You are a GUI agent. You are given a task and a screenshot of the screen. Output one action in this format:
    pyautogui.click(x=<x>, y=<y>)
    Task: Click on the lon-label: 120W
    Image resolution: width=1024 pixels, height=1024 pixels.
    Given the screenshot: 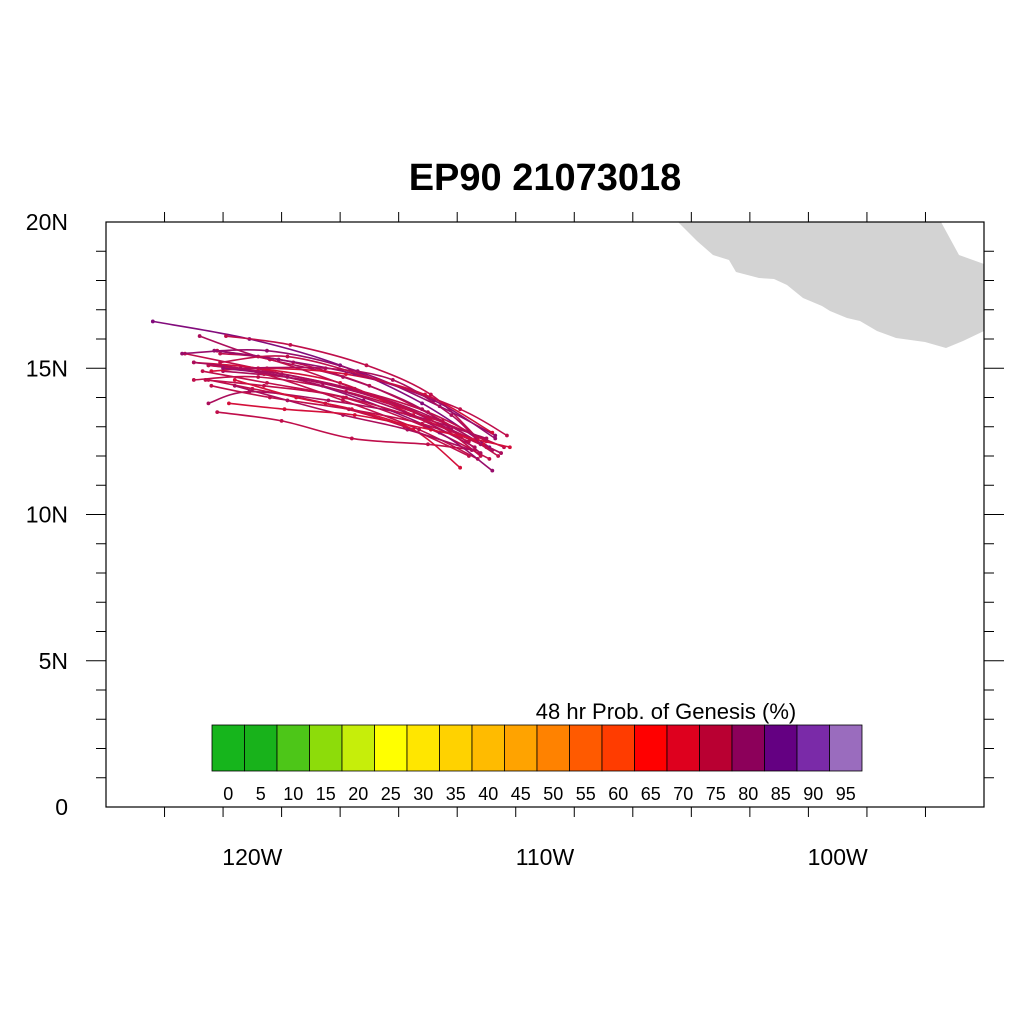 What is the action you would take?
    pyautogui.click(x=252, y=857)
    